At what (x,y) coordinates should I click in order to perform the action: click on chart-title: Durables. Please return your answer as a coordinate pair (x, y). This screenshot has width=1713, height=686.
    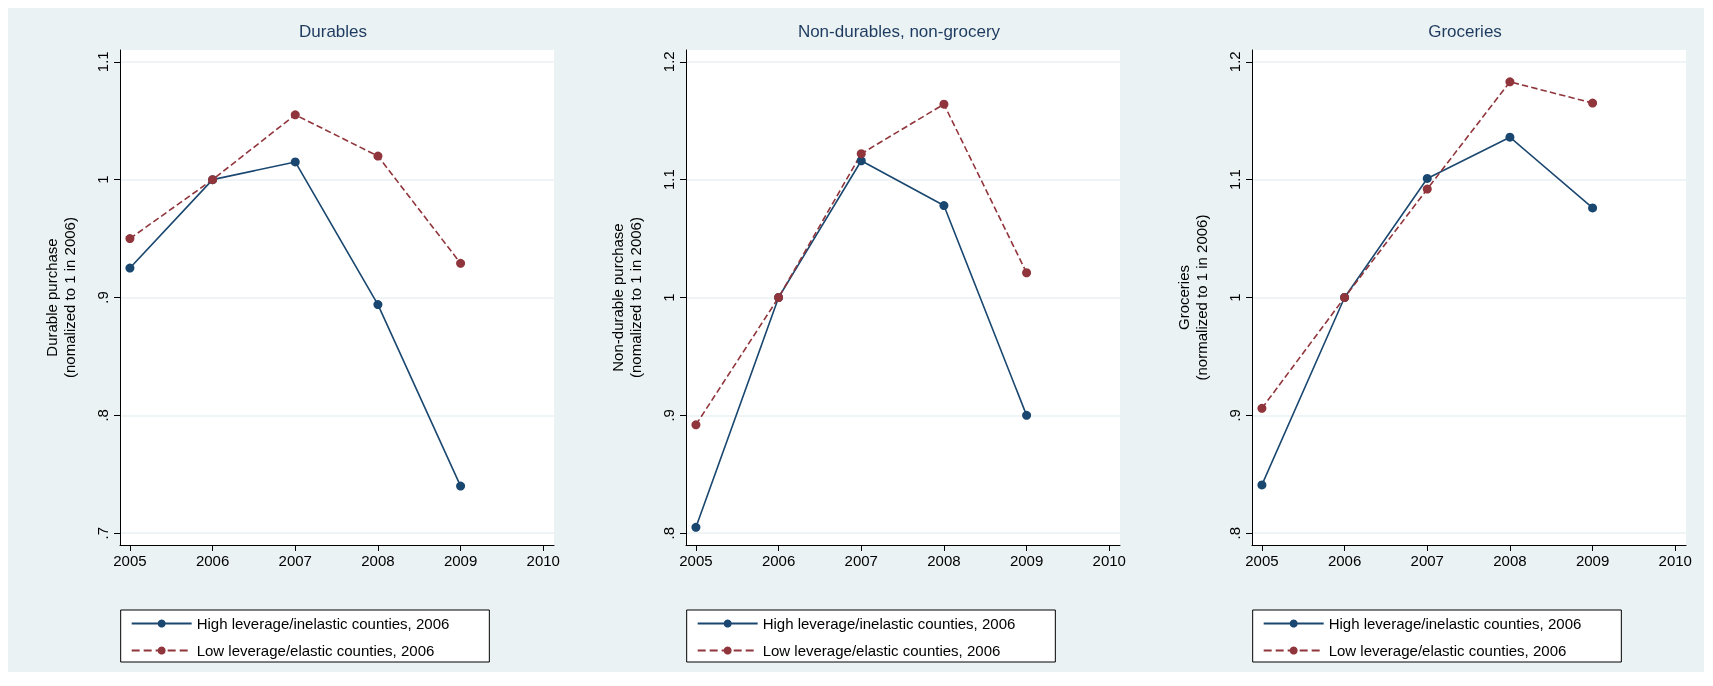
    Looking at the image, I should click on (333, 31).